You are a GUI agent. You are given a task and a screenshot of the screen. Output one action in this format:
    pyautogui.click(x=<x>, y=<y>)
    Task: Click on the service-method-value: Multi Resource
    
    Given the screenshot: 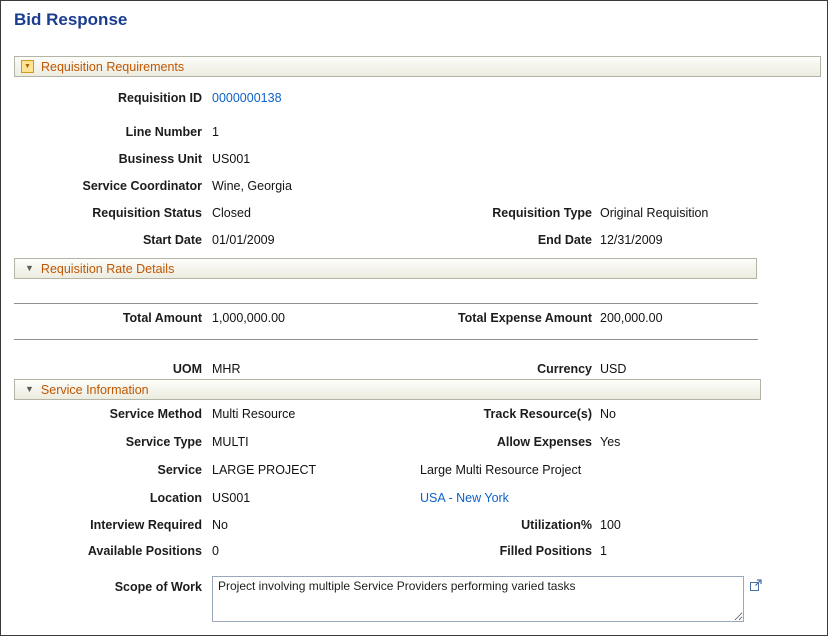 What is the action you would take?
    pyautogui.click(x=254, y=414)
    